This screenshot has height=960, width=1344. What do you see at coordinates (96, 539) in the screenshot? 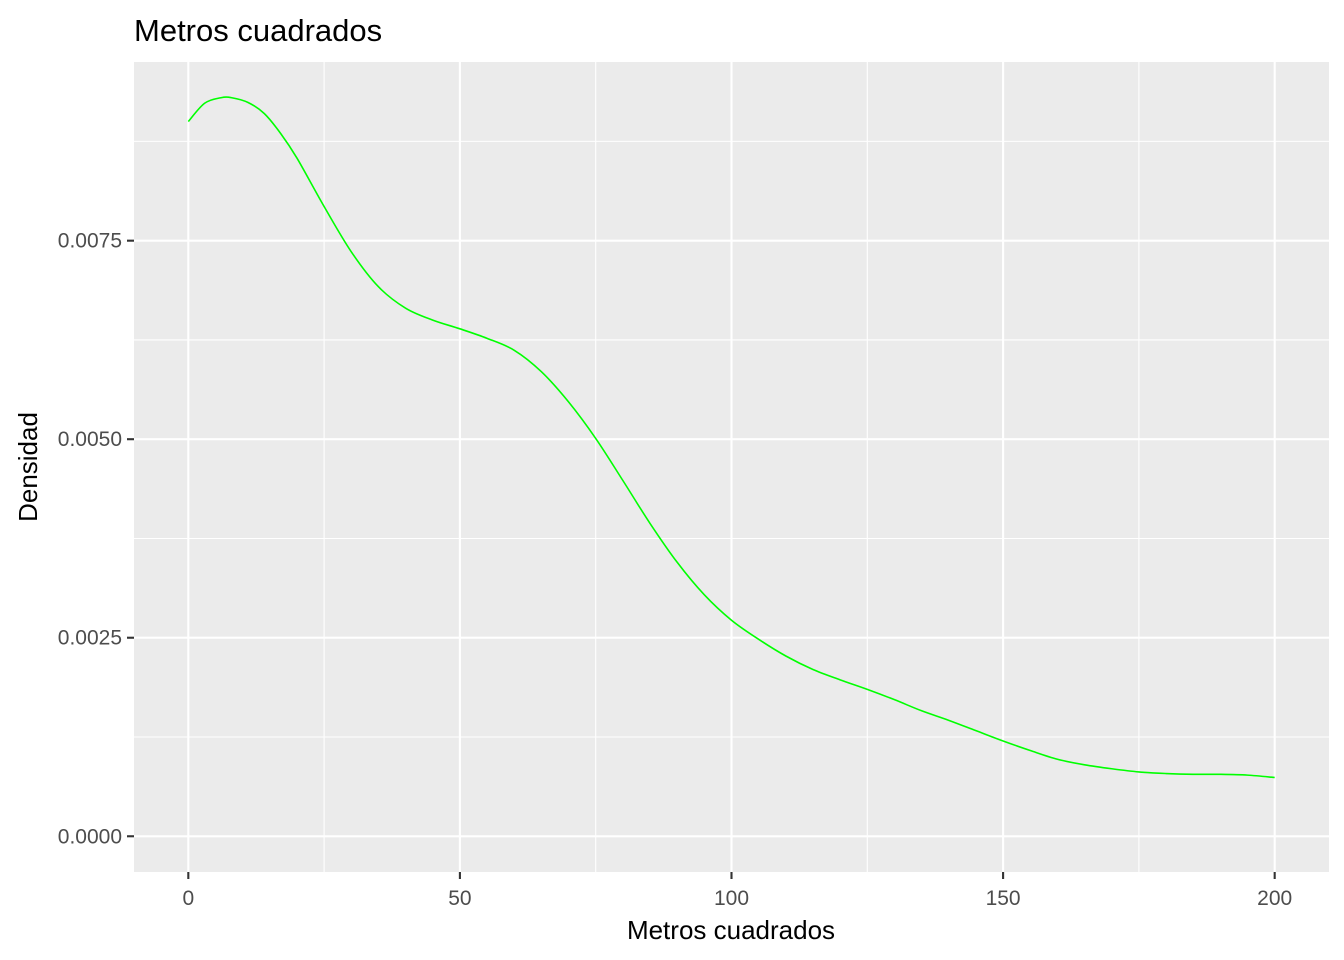
I see `y-axis: 0.0000 0.0025 0.0050 0.0075` at bounding box center [96, 539].